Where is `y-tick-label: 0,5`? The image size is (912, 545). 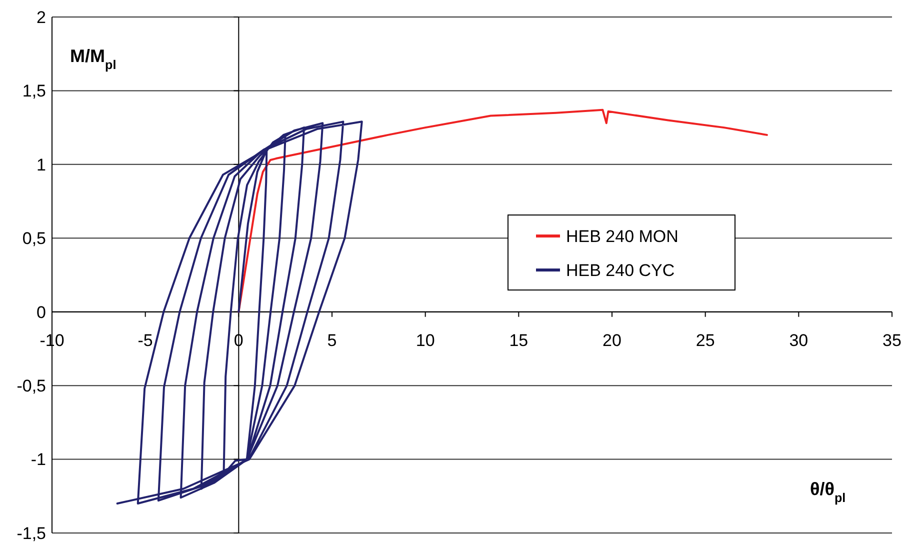 y-tick-label: 0,5 is located at coordinates (34, 238).